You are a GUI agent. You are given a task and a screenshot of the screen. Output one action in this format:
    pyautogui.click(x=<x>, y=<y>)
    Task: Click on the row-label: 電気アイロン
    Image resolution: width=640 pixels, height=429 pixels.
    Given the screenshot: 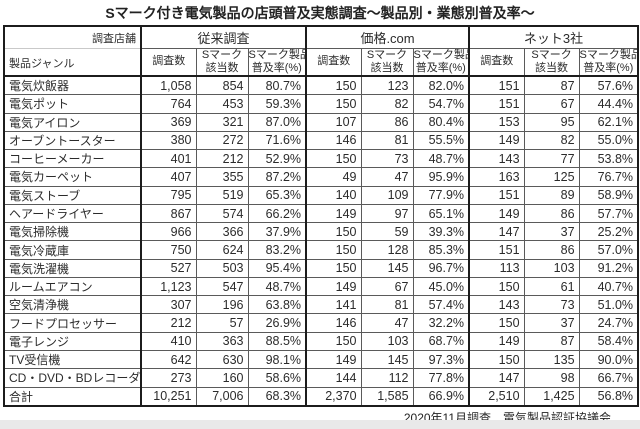 What is the action you would take?
    pyautogui.click(x=72, y=122)
    